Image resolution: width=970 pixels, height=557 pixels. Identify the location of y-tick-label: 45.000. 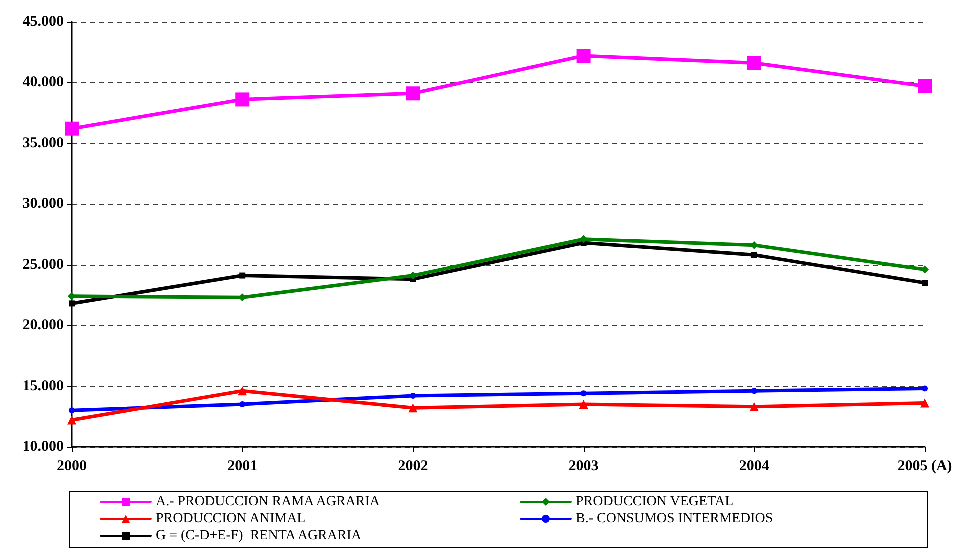
(43, 22).